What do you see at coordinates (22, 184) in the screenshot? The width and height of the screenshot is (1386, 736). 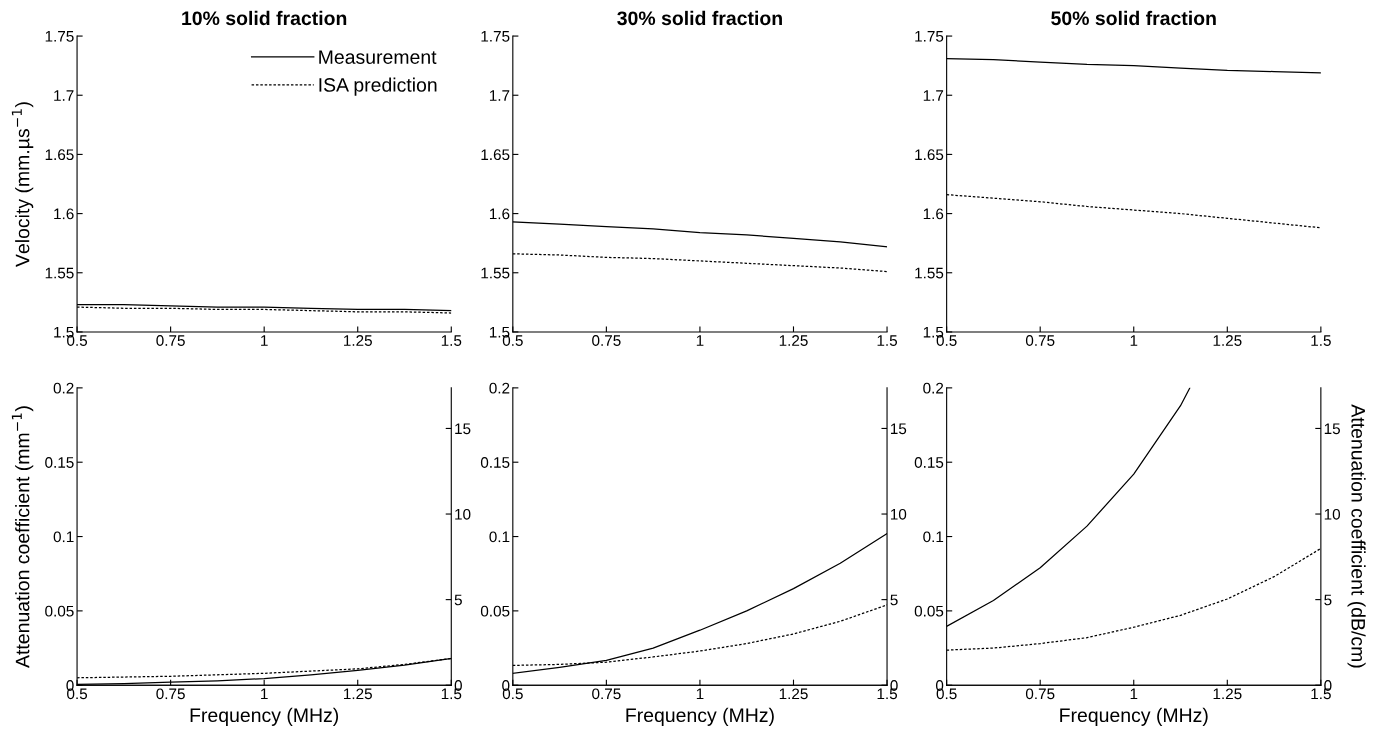 I see `y-axis-title: Velocity (mm.µs$^{−1}$)` at bounding box center [22, 184].